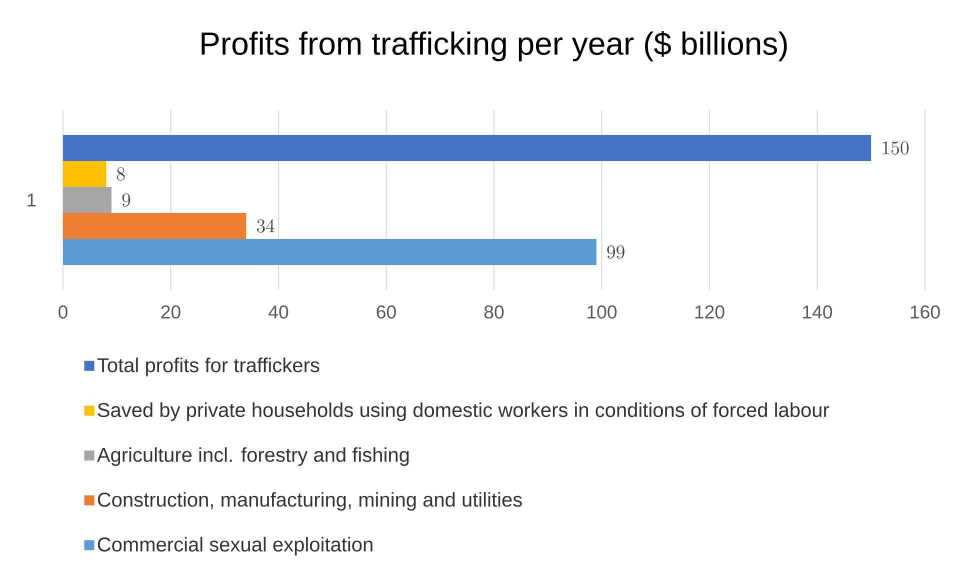  What do you see at coordinates (310, 501) in the screenshot?
I see `legend-label: Construction, manufacturing, mining and utilities` at bounding box center [310, 501].